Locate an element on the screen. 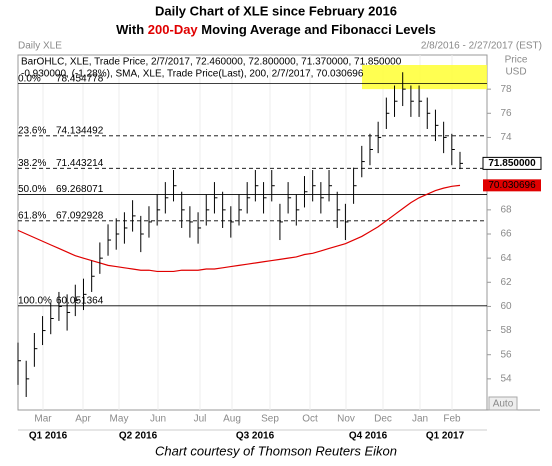 The image size is (552, 466). sma-price-box is located at coordinates (512, 185).